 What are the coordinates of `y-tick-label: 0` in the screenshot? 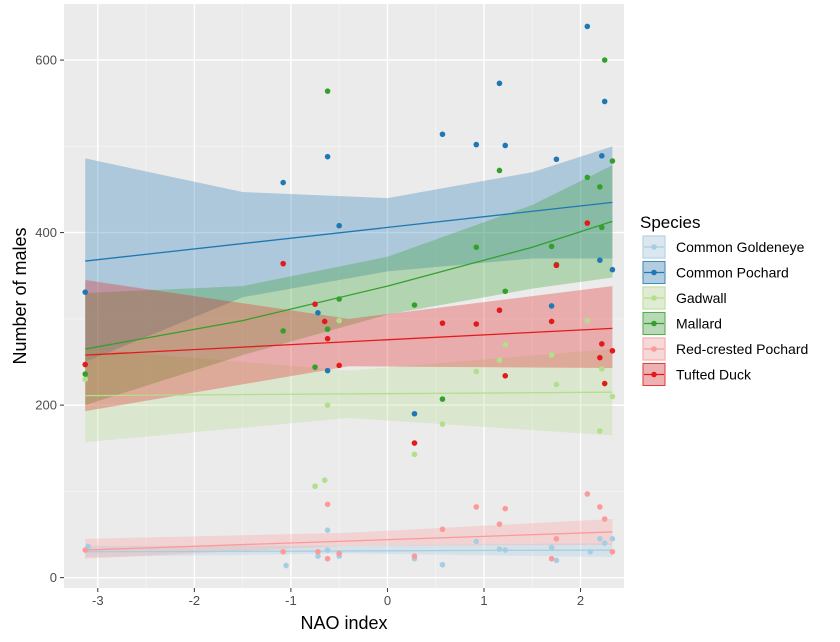 It's located at (53, 577).